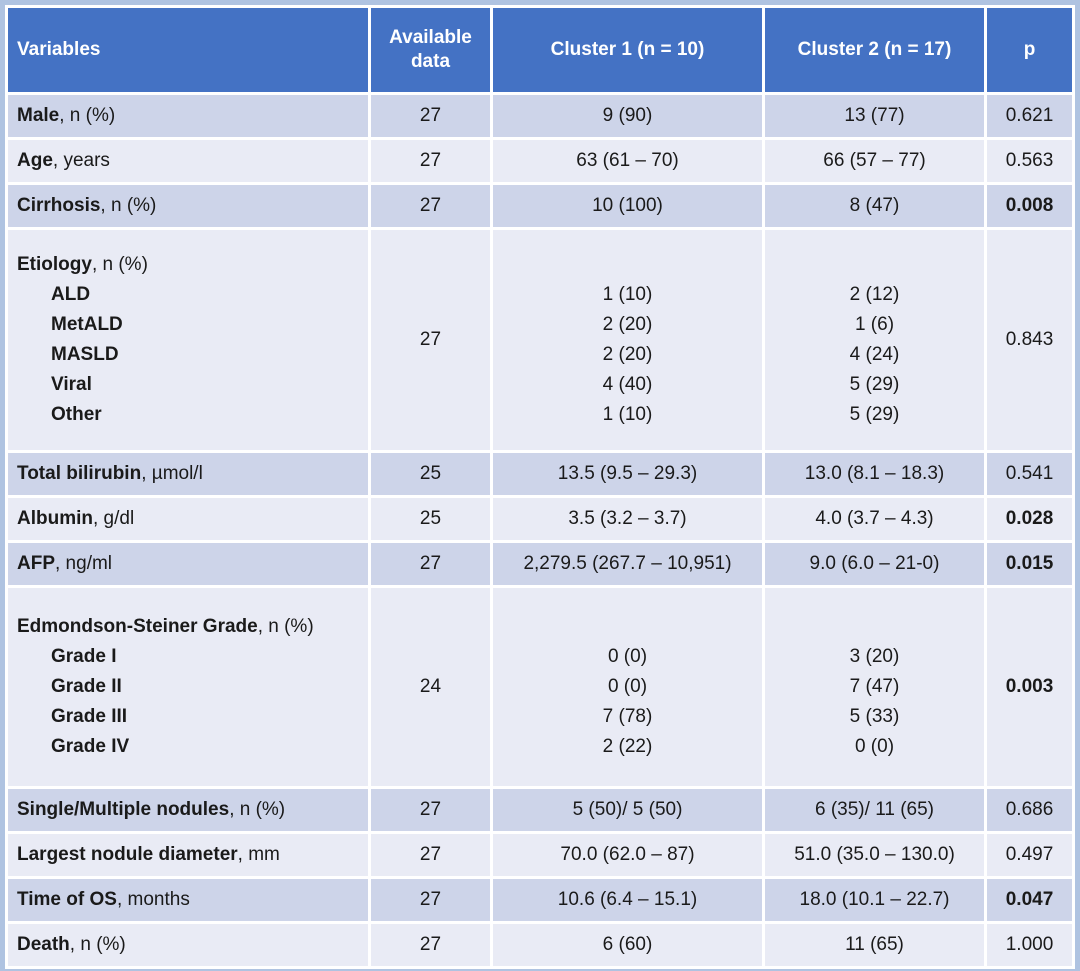  I want to click on table-row: Cirrhosis, n (%) 27 10 (100) 8 (47) 0.008, so click(540, 206).